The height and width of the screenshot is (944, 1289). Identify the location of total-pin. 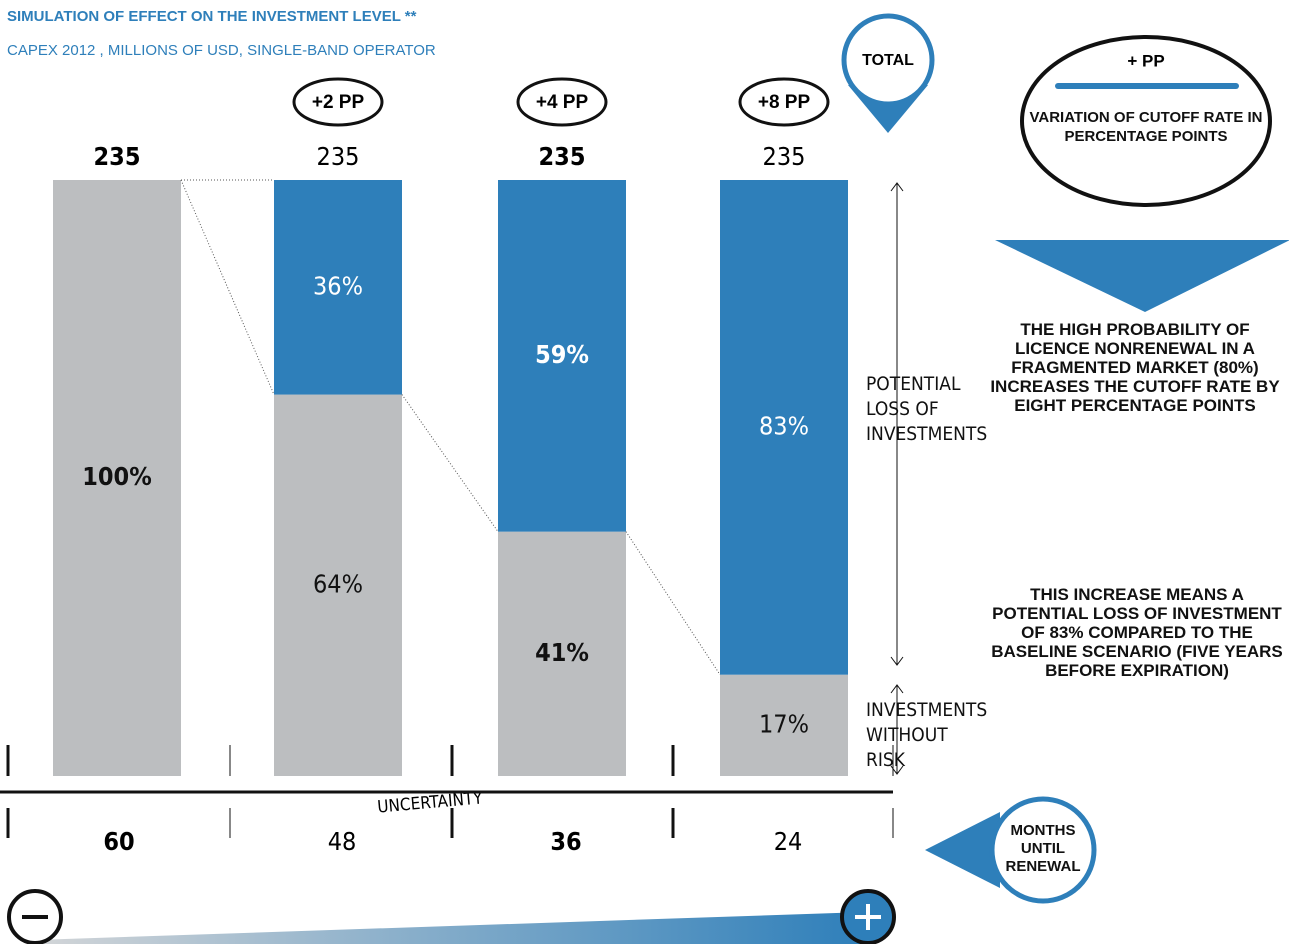
(888, 60).